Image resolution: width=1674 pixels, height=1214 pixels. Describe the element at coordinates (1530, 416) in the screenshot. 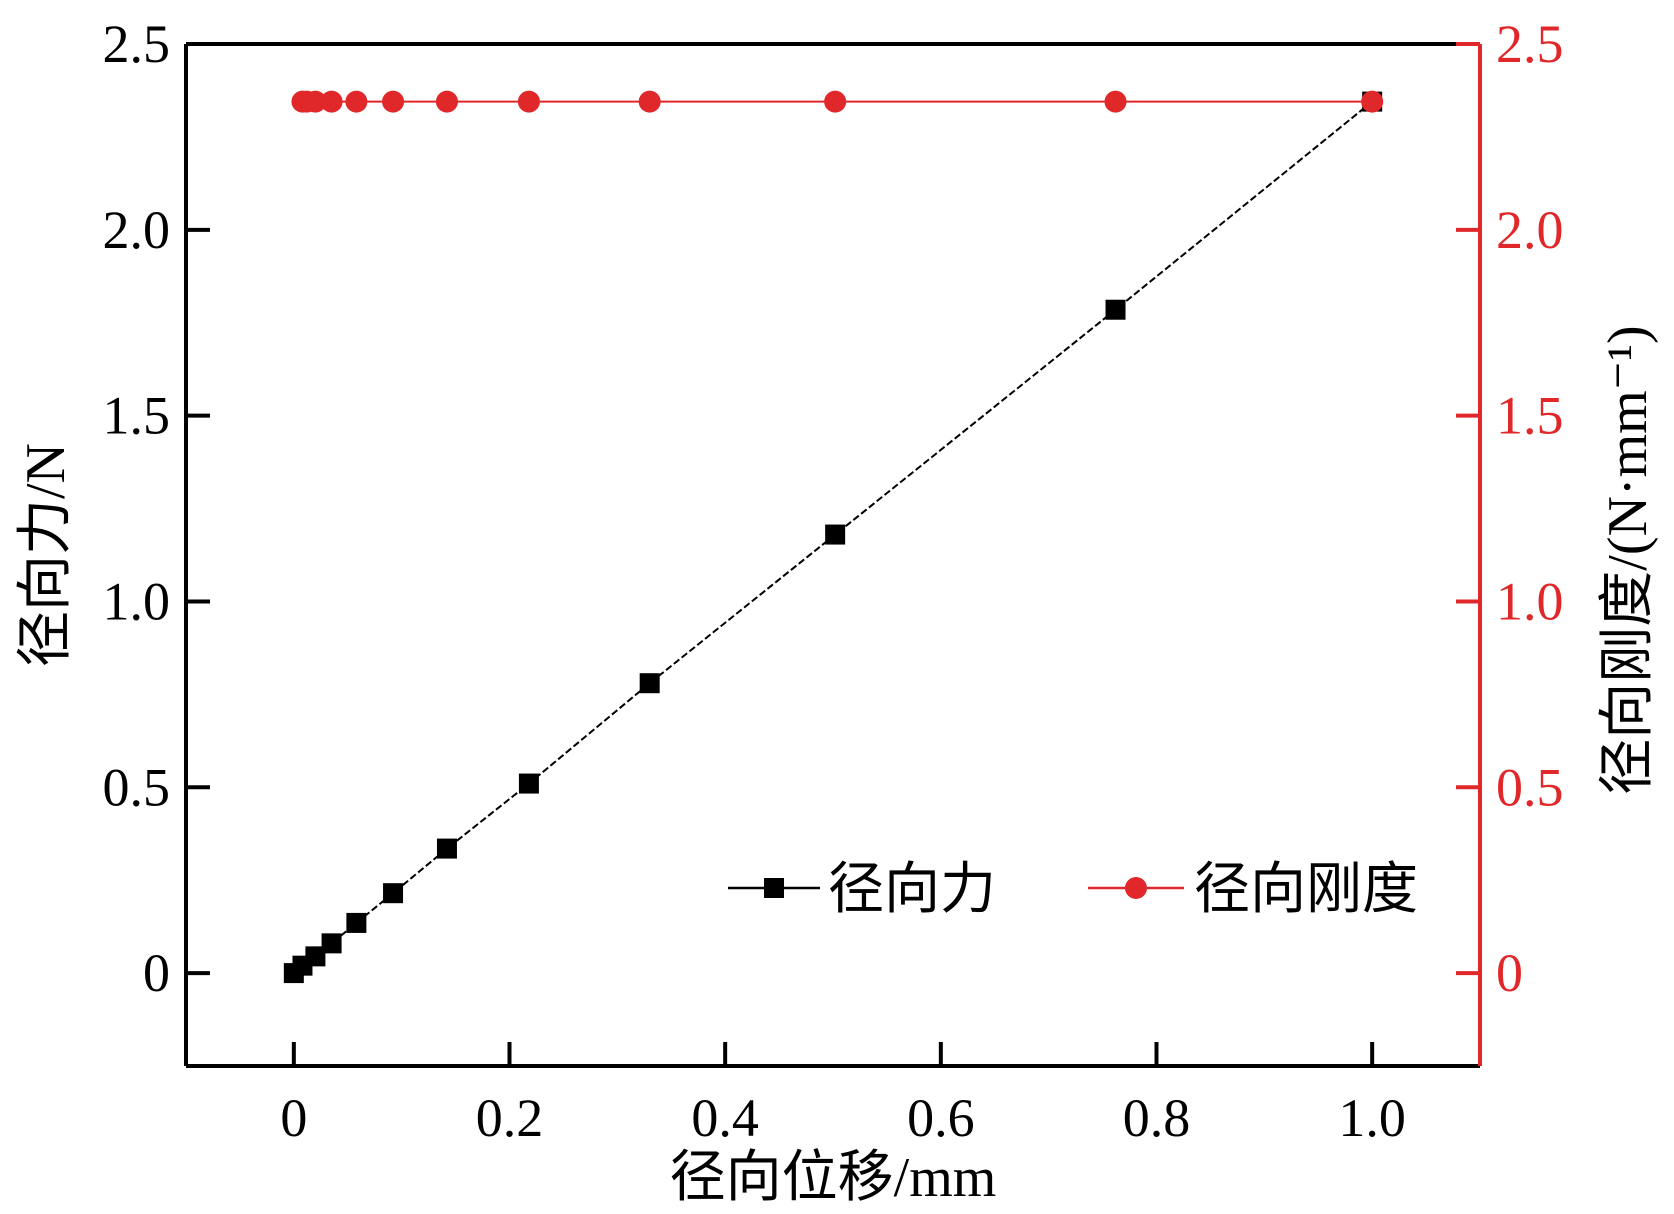

I see `y-right-tick-label: 1.5` at that location.